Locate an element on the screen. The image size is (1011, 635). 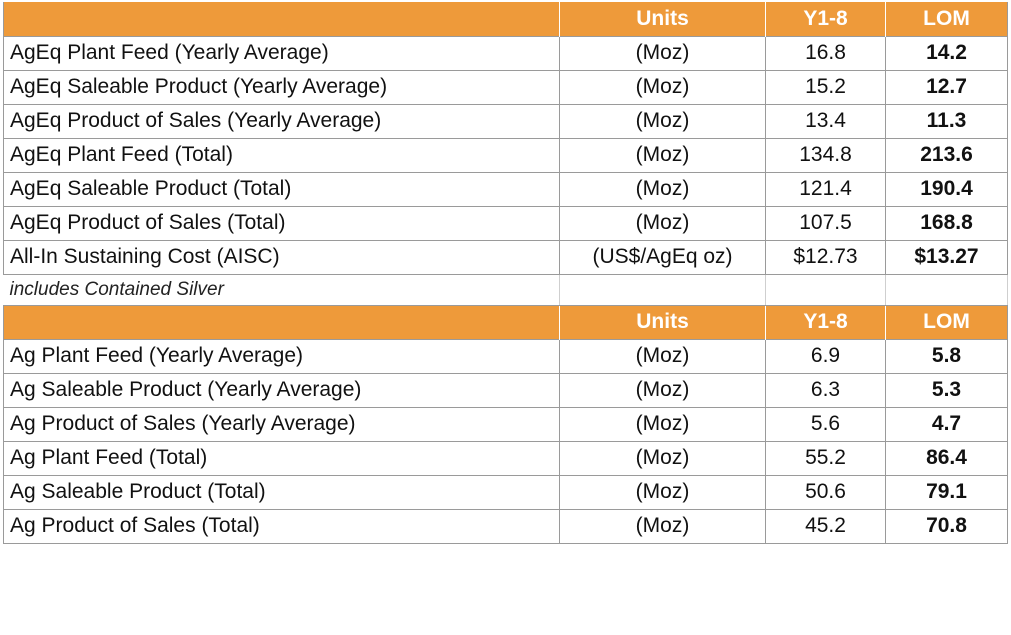
row-label: AgEq Saleable Product (Yearly Average) is located at coordinates (281, 87).